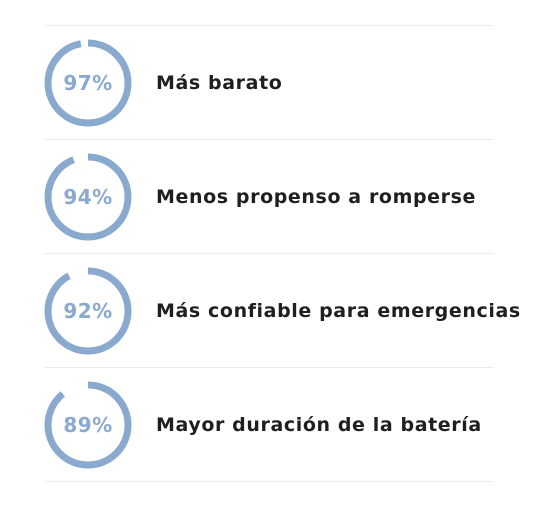 The image size is (546, 532). I want to click on stat-label: Más confiable para emergencias, so click(338, 311).